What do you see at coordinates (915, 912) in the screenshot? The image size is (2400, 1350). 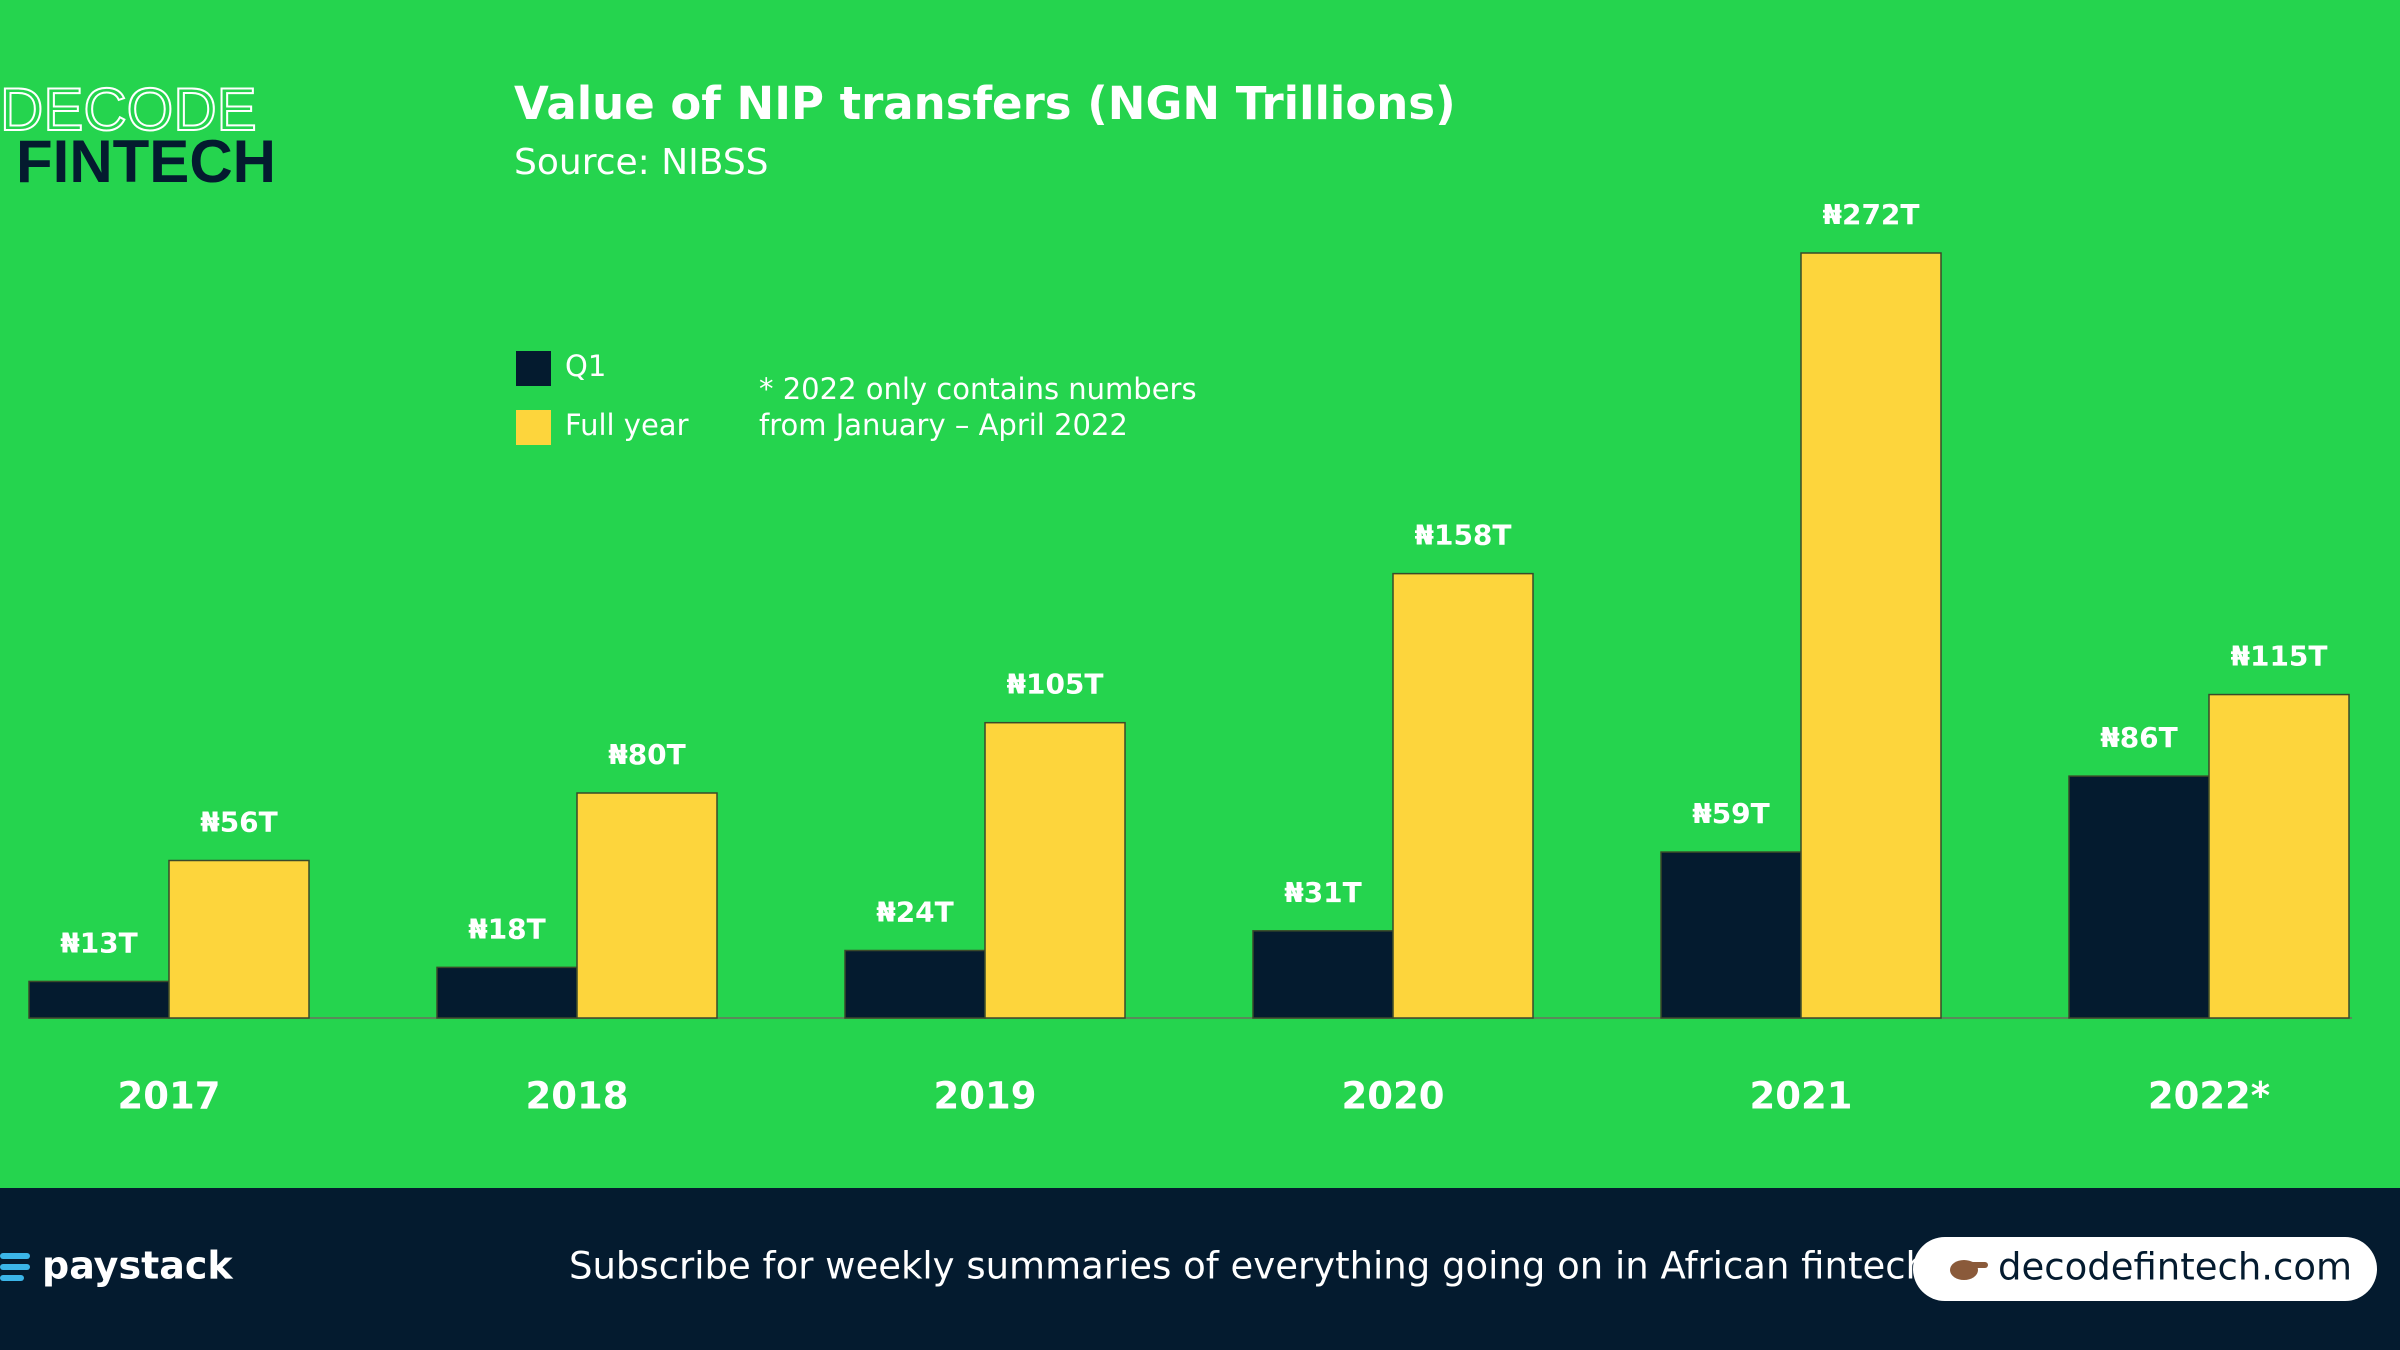 I see `value-label: ₦24T` at bounding box center [915, 912].